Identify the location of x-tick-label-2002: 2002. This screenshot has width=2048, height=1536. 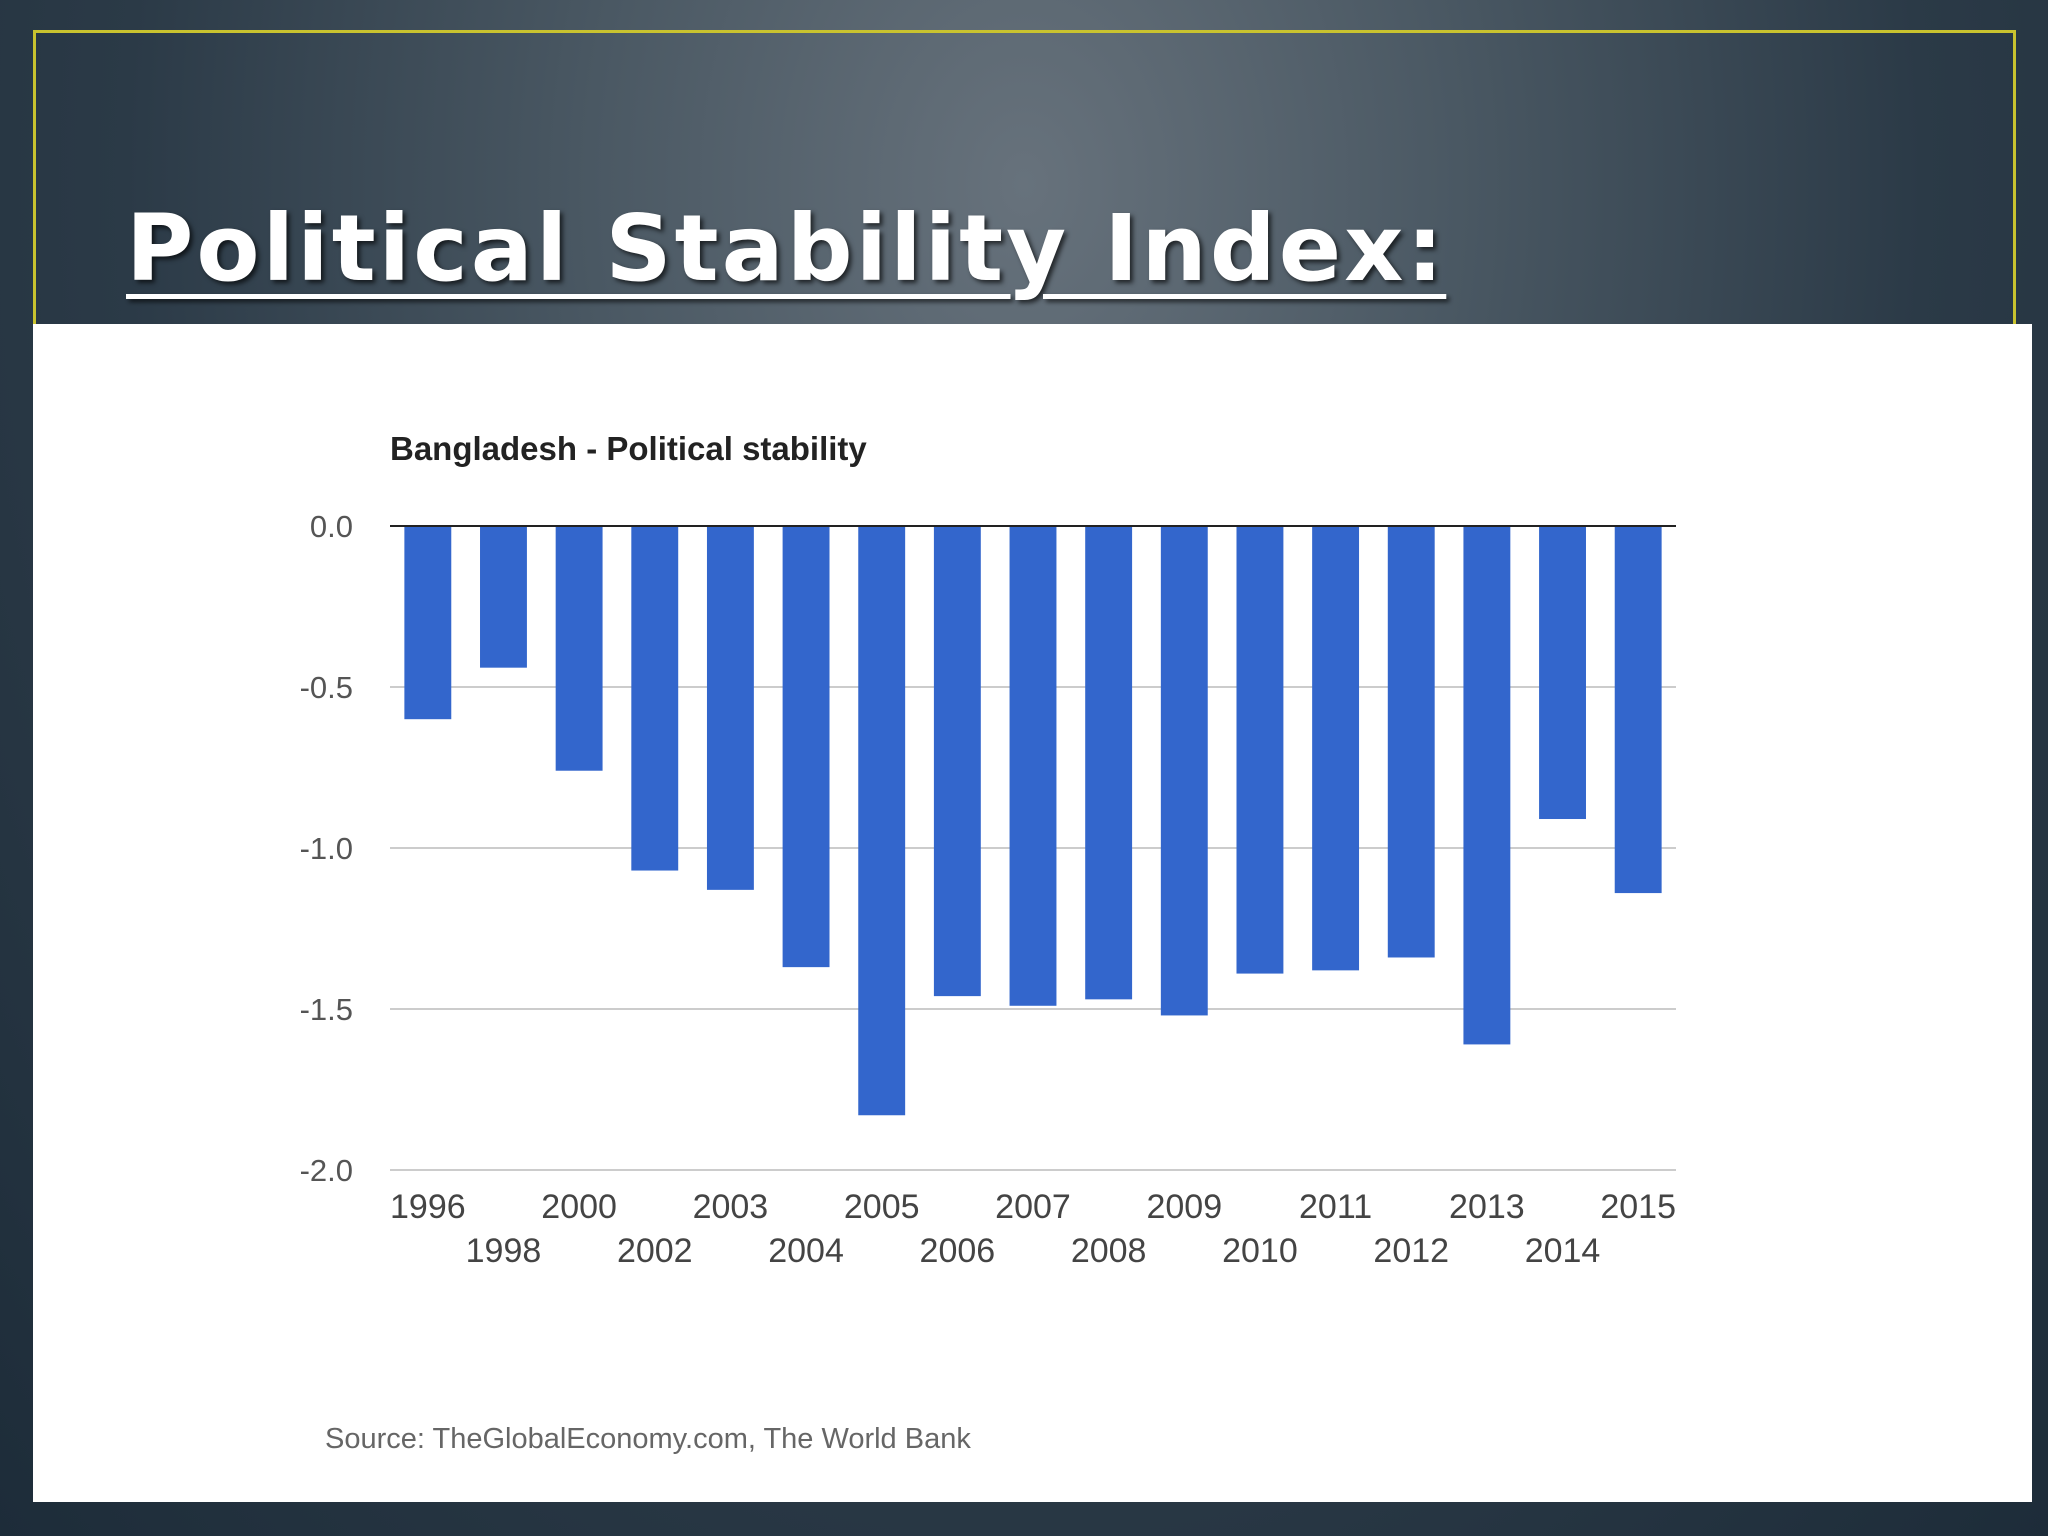
(655, 1251).